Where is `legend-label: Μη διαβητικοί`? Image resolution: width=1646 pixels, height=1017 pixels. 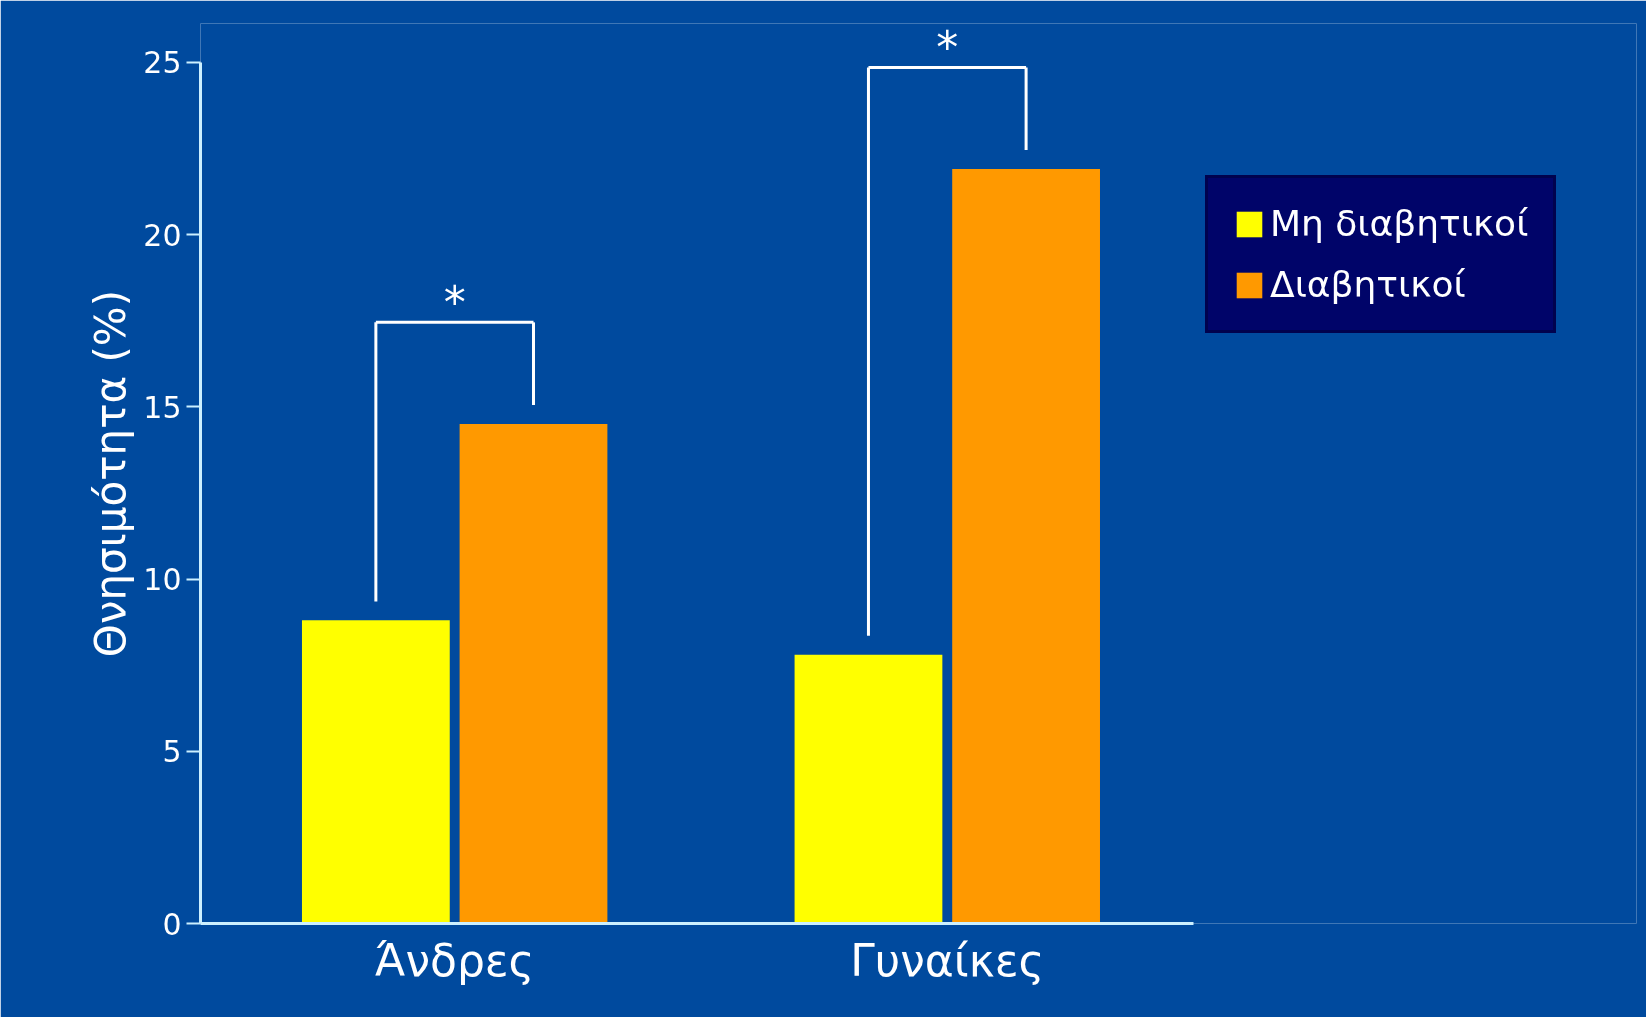 legend-label: Μη διαβητικοί is located at coordinates (1399, 223).